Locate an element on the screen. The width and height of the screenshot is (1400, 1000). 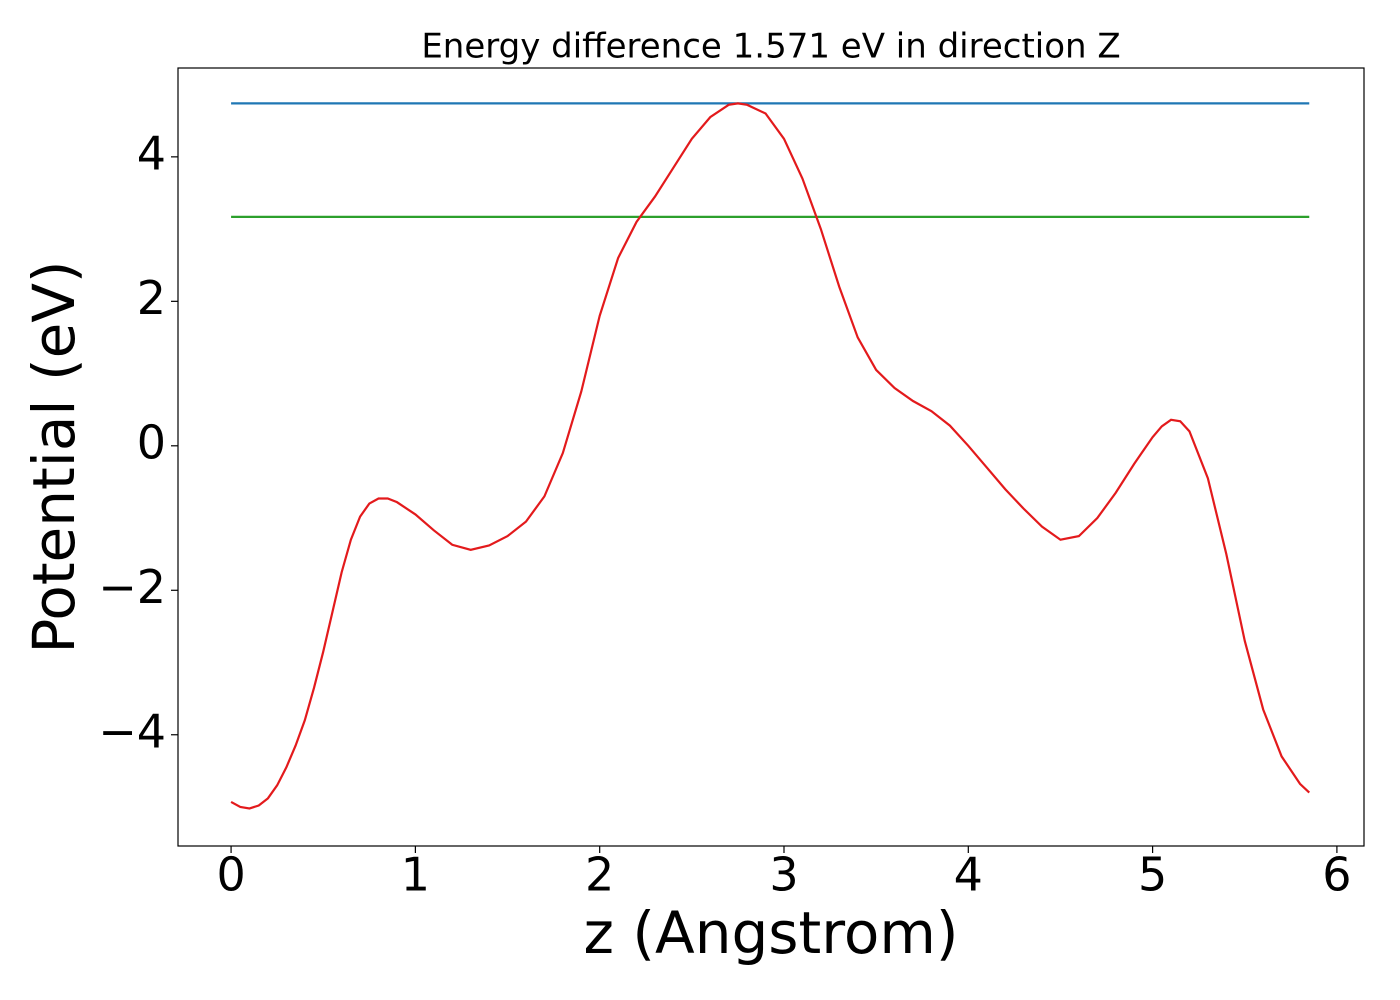
y-tick-label: −2 is located at coordinates (132, 587).